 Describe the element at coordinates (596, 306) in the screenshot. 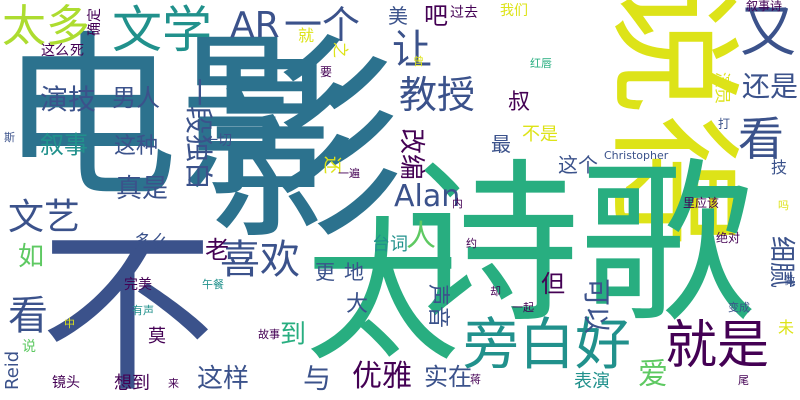

I see `word-keyi: 可以` at that location.